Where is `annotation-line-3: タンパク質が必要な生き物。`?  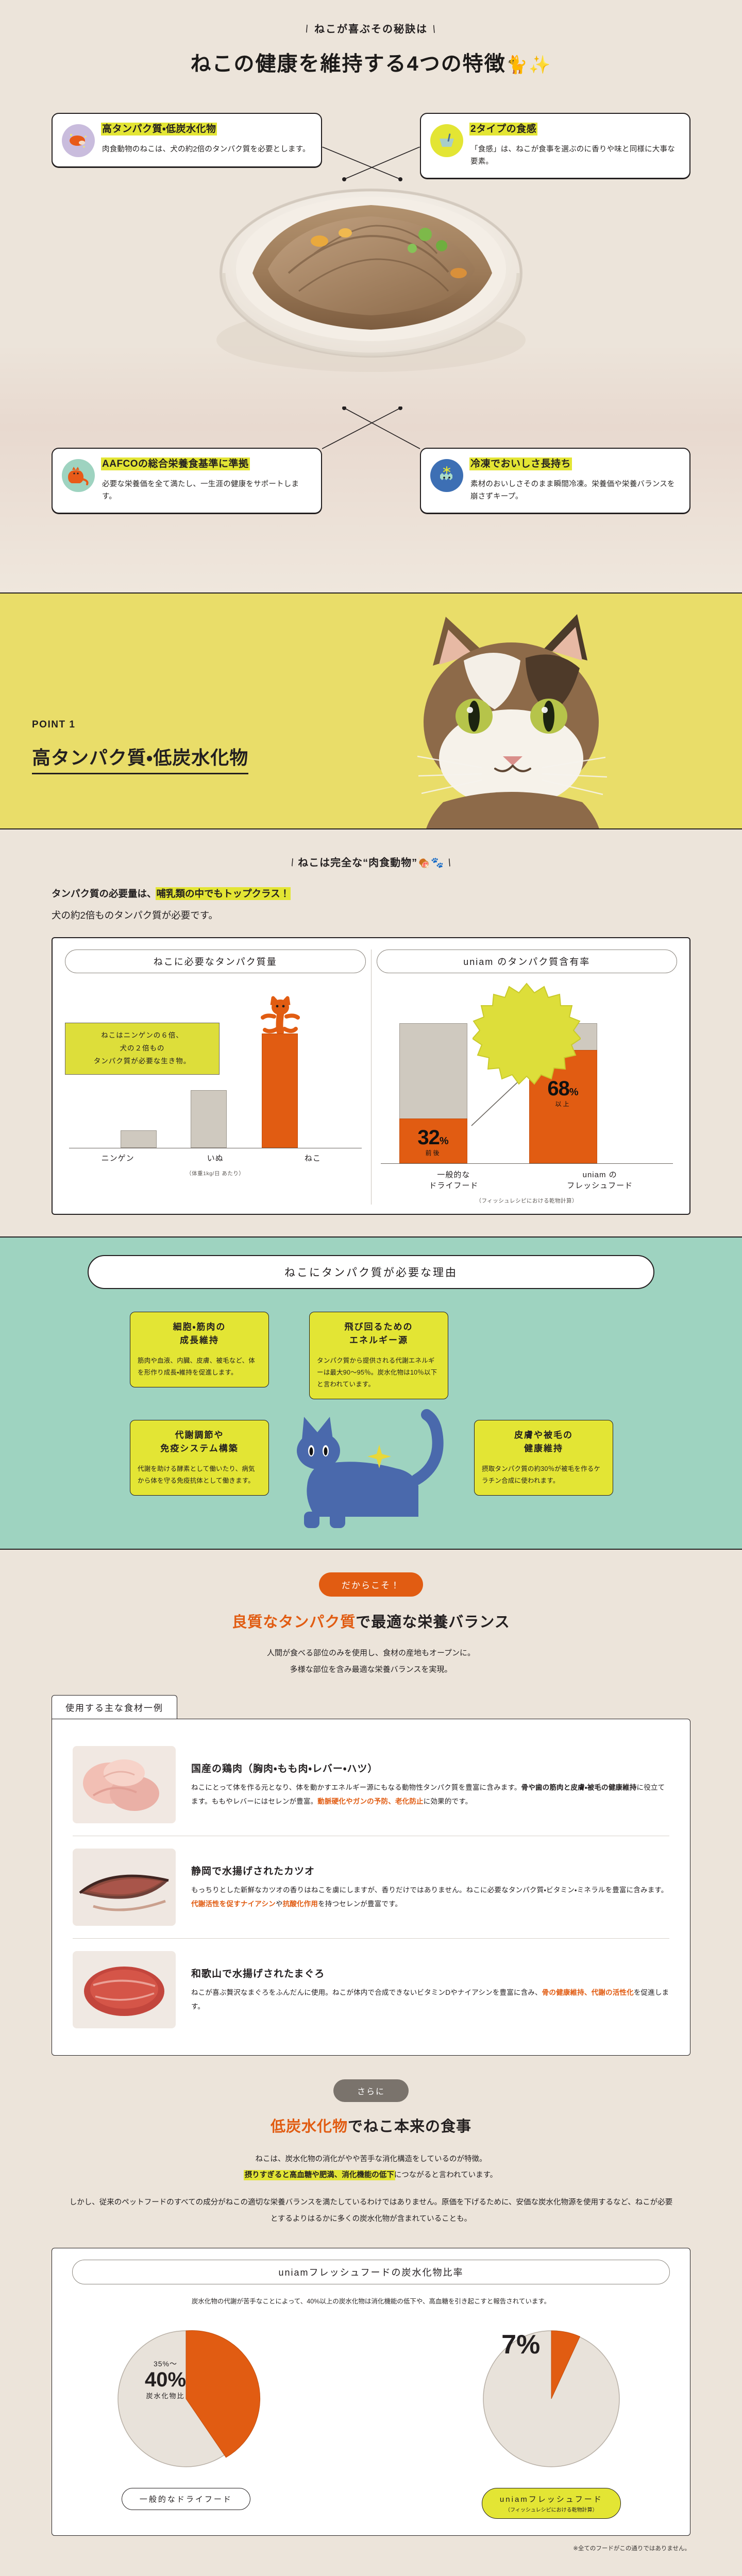
annotation-line-3: タンパク質が必要な生き物。 is located at coordinates (142, 1061).